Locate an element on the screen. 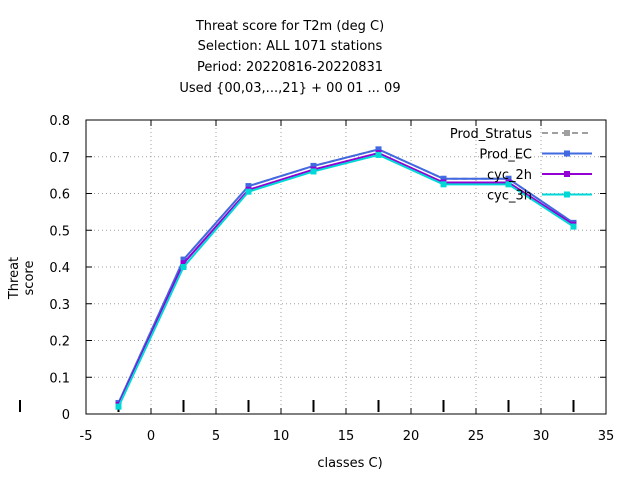 Image resolution: width=640 pixels, height=480 pixels. x-tick-label: 35 is located at coordinates (606, 436).